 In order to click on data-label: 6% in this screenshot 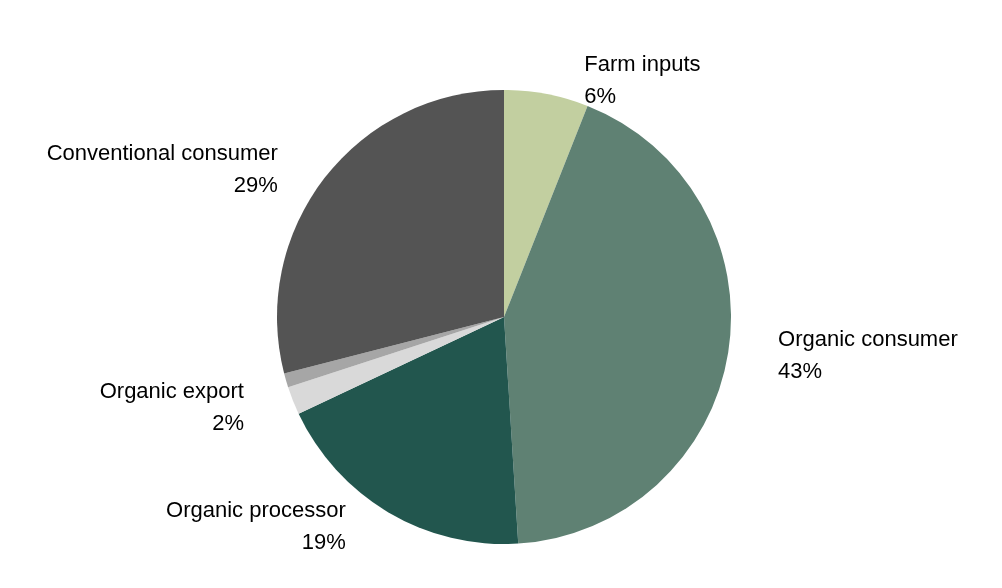, I will do `click(600, 95)`.